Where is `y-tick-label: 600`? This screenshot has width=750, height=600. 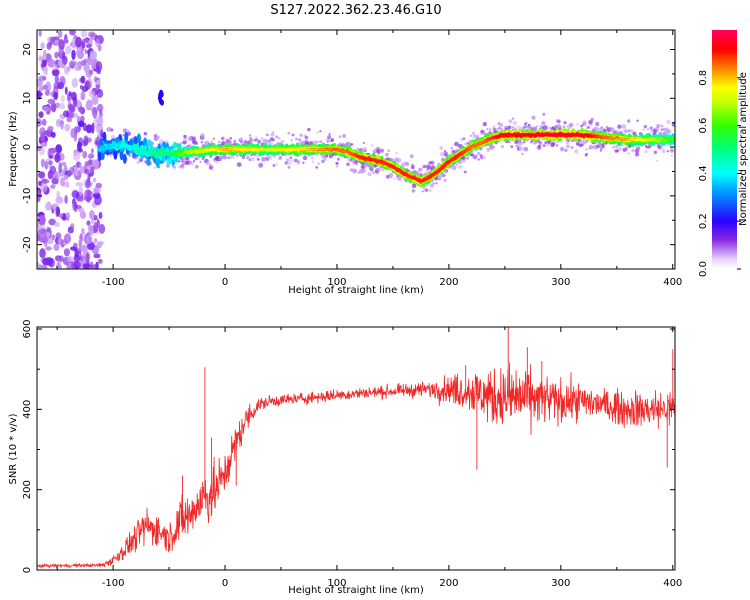 y-tick-label: 600 is located at coordinates (27, 328).